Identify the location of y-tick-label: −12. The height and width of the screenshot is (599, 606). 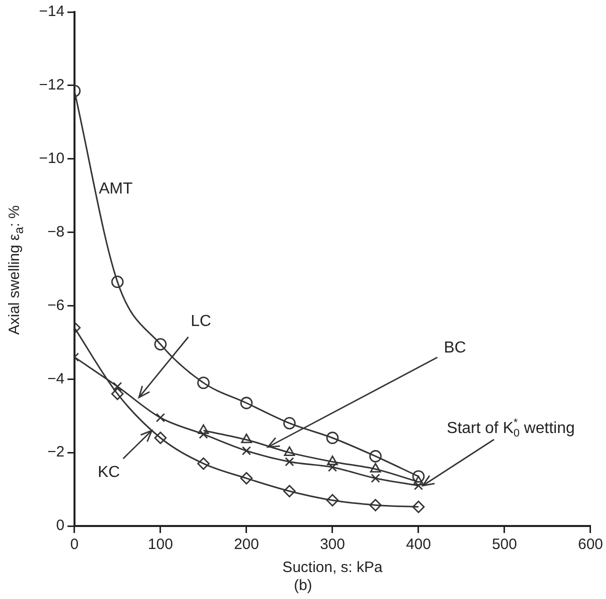
(51, 85).